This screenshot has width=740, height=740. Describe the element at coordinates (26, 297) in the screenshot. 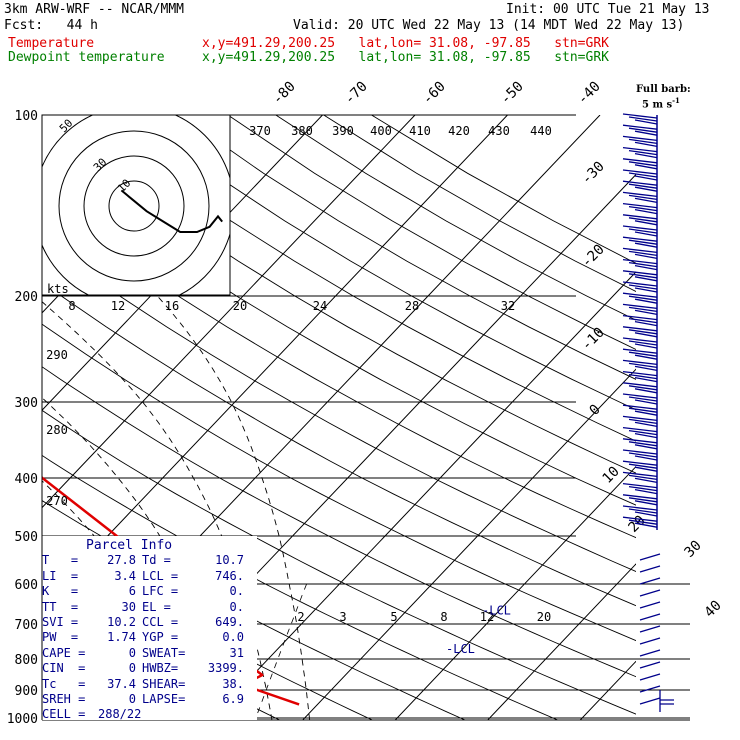

I see `pressure-tick-label: 200` at that location.